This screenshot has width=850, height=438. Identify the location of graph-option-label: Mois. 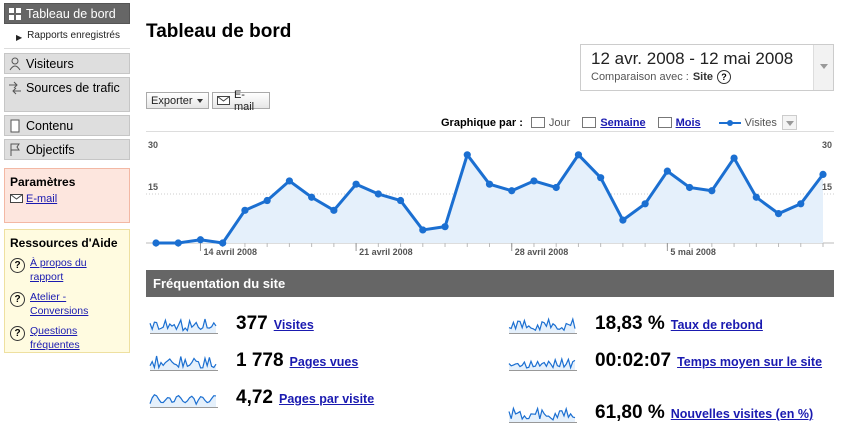
(688, 122).